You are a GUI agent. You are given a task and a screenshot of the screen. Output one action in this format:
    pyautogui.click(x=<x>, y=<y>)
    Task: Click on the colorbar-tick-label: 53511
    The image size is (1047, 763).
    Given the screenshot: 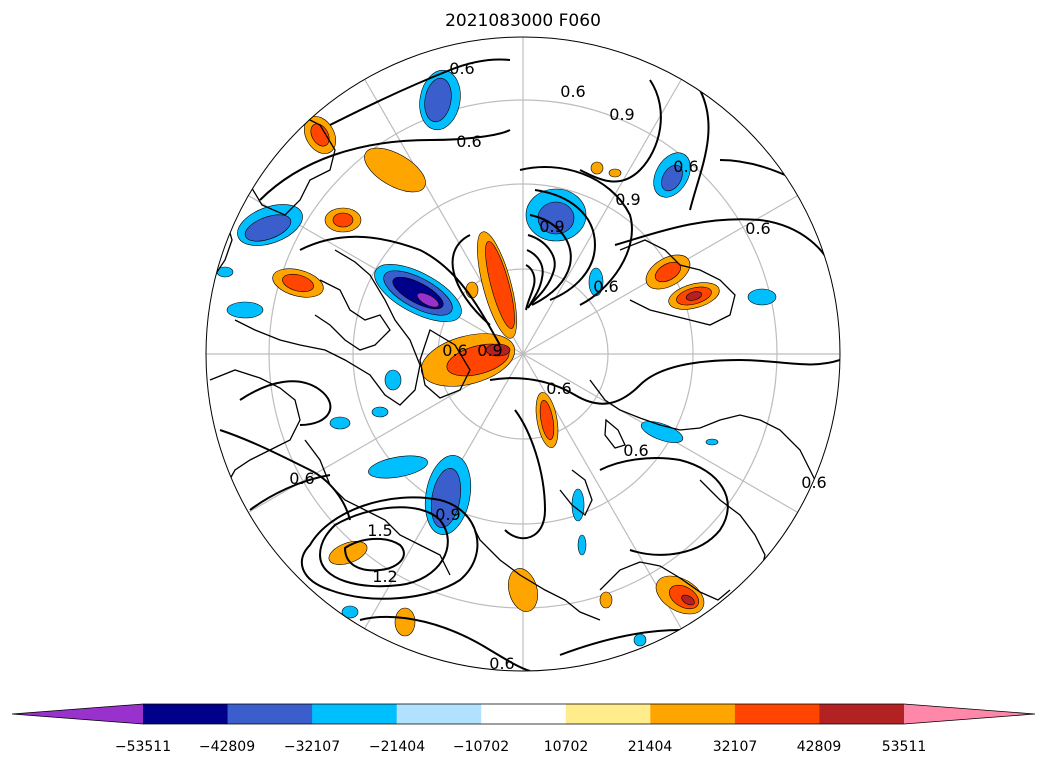 What is the action you would take?
    pyautogui.click(x=904, y=747)
    